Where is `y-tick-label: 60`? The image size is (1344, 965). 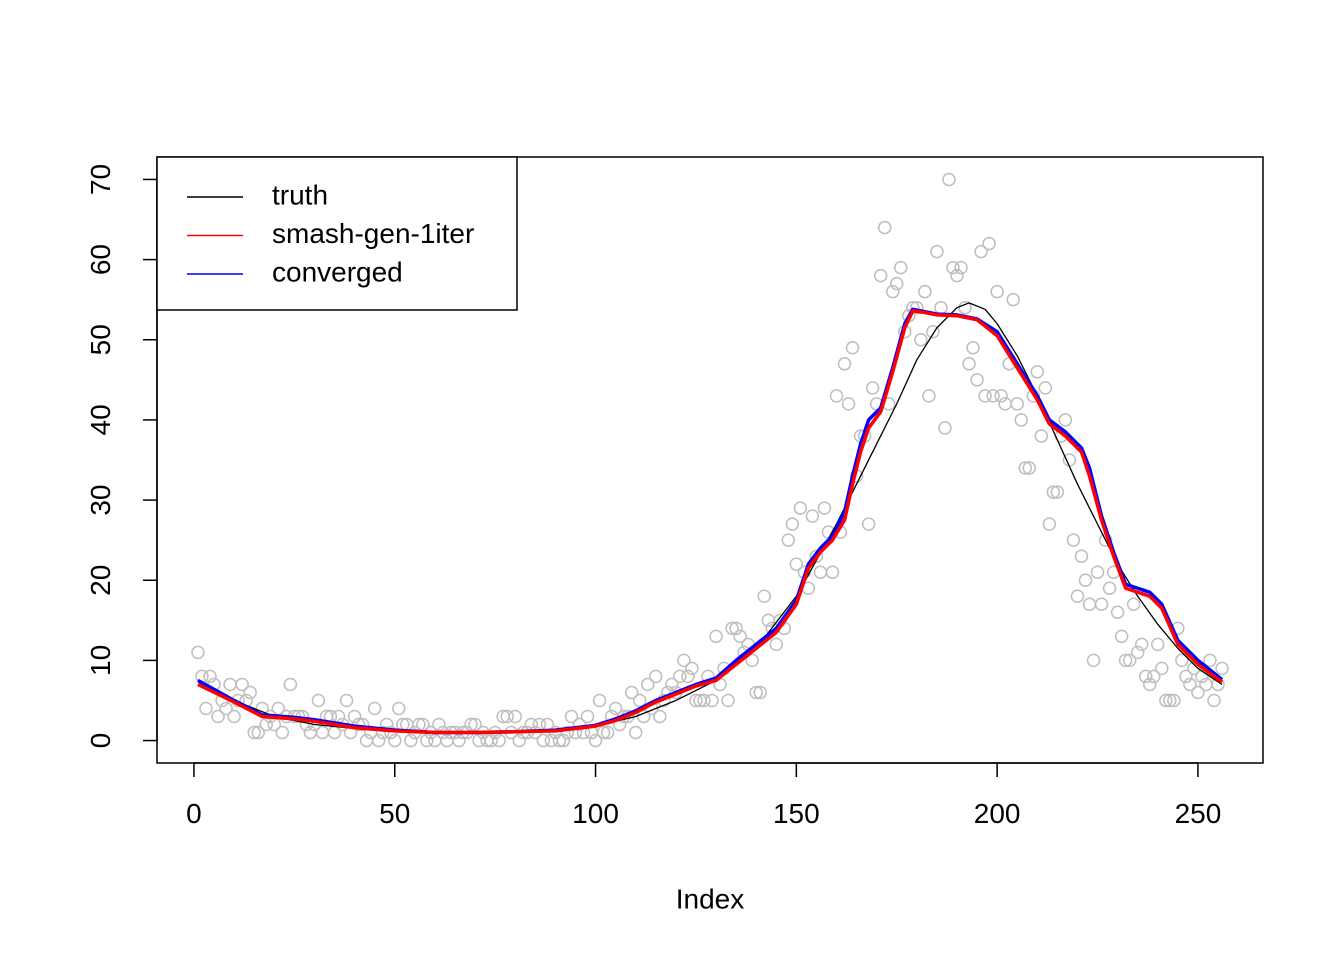 y-tick-label: 60 is located at coordinates (100, 259).